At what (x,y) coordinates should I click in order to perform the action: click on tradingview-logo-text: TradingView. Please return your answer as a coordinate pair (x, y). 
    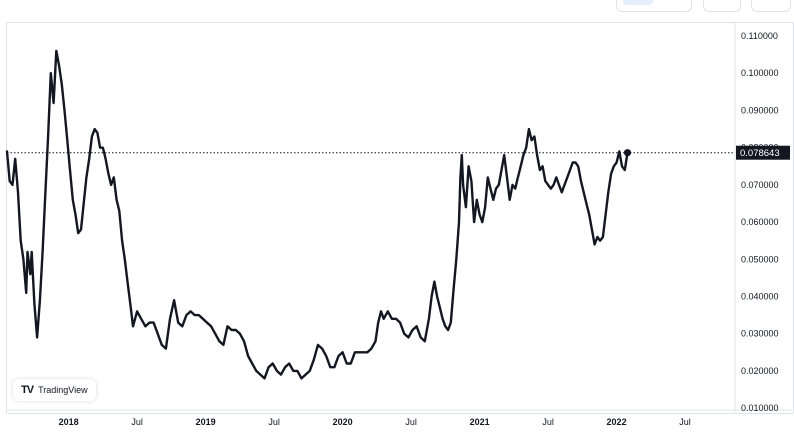
    Looking at the image, I should click on (63, 390).